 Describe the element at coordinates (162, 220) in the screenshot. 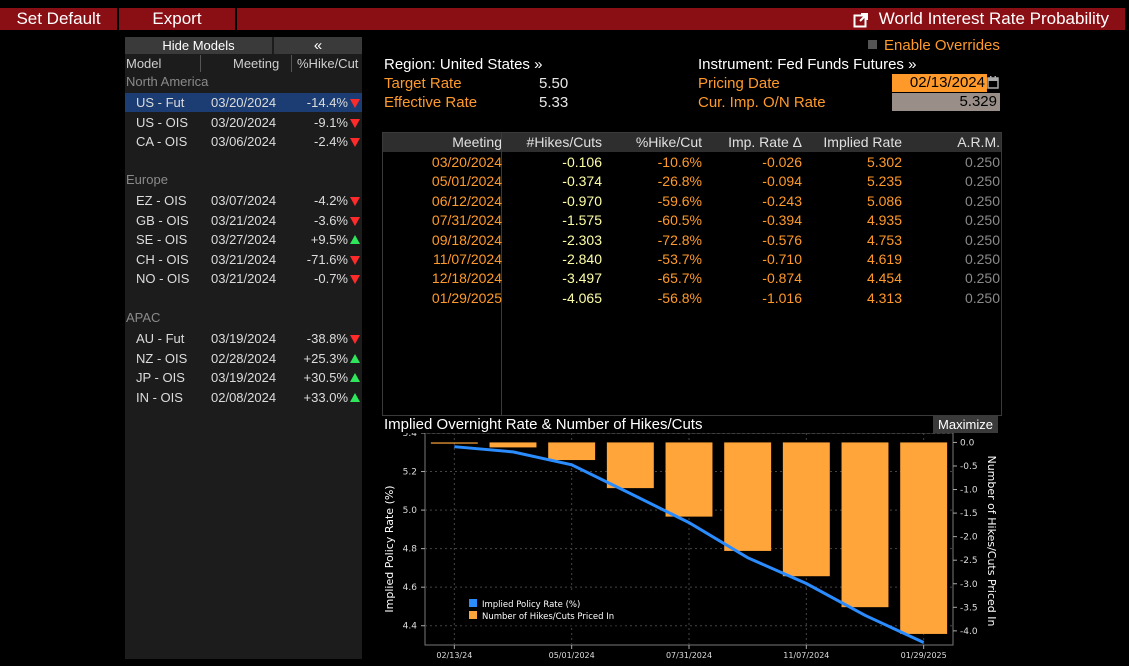

I see `model-name: GB - OIS` at that location.